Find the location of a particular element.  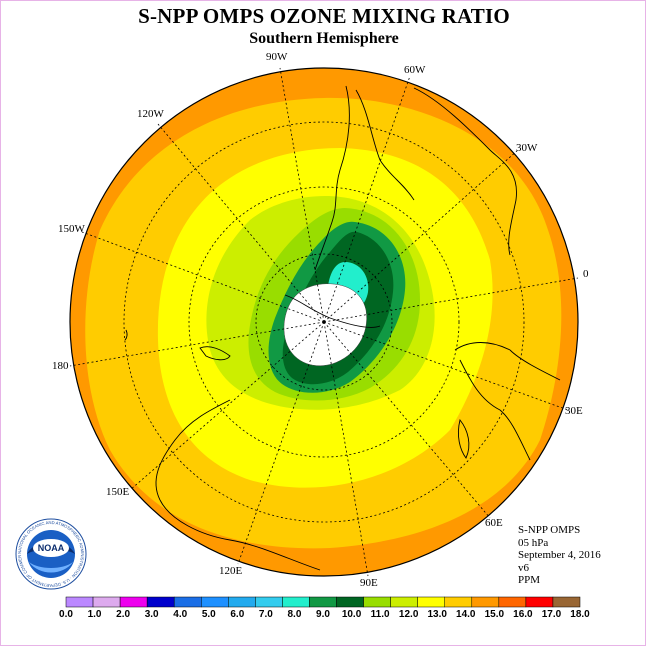

colorbar-tick-label: 17.0 is located at coordinates (551, 614).